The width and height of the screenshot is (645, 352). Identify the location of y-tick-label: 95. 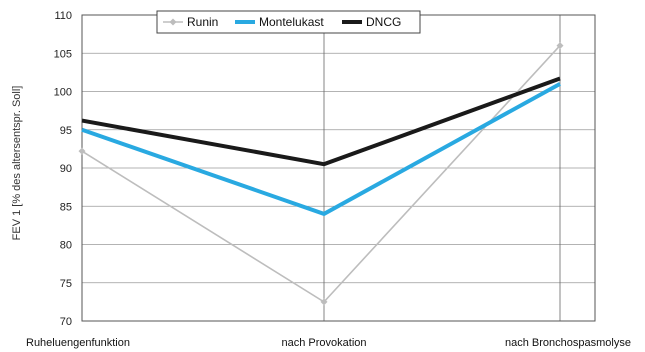
(66, 131).